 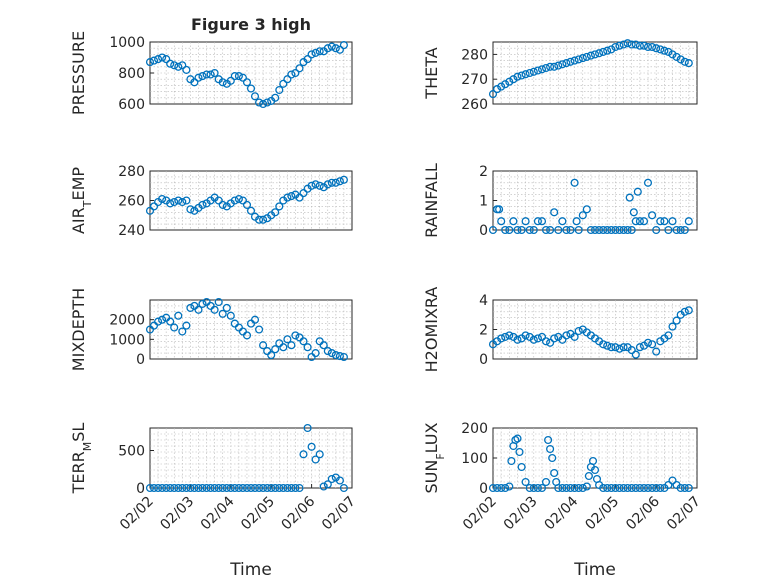 I want to click on y-axis-label: PRESSURE, so click(x=78, y=73).